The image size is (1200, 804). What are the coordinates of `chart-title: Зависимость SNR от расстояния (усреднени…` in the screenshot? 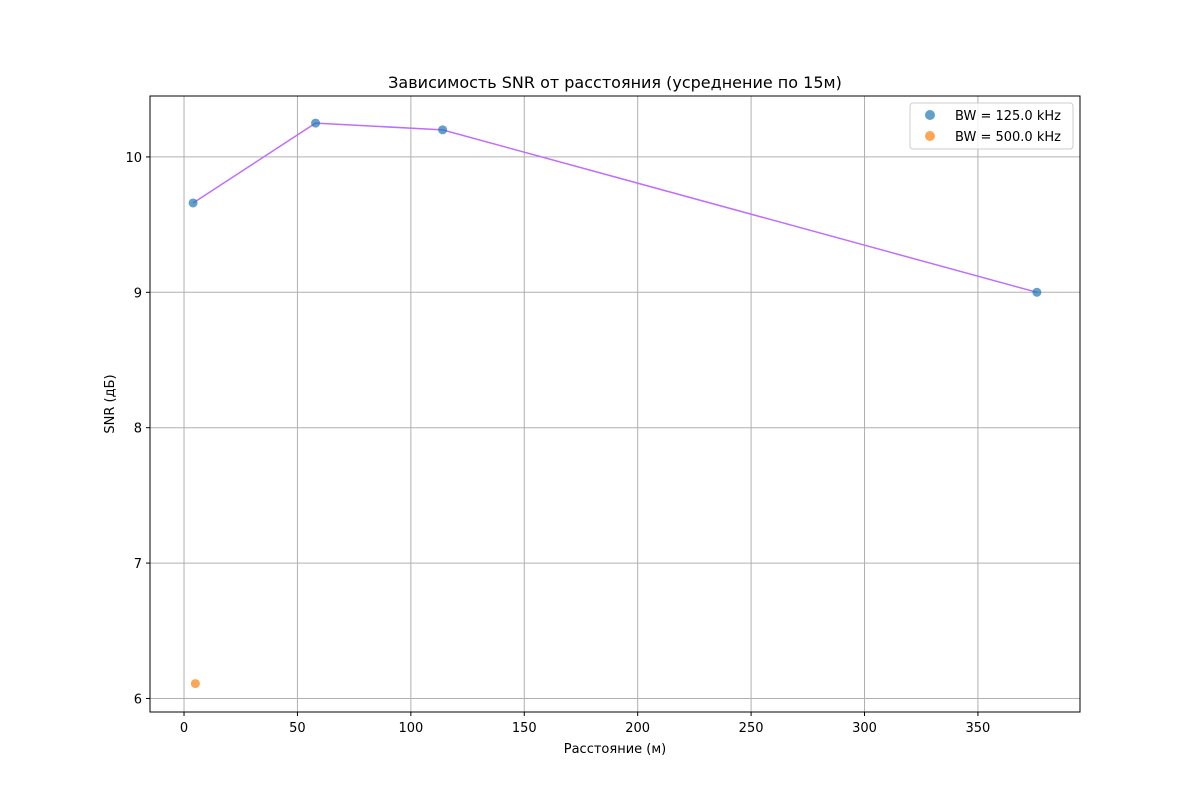 It's located at (615, 82).